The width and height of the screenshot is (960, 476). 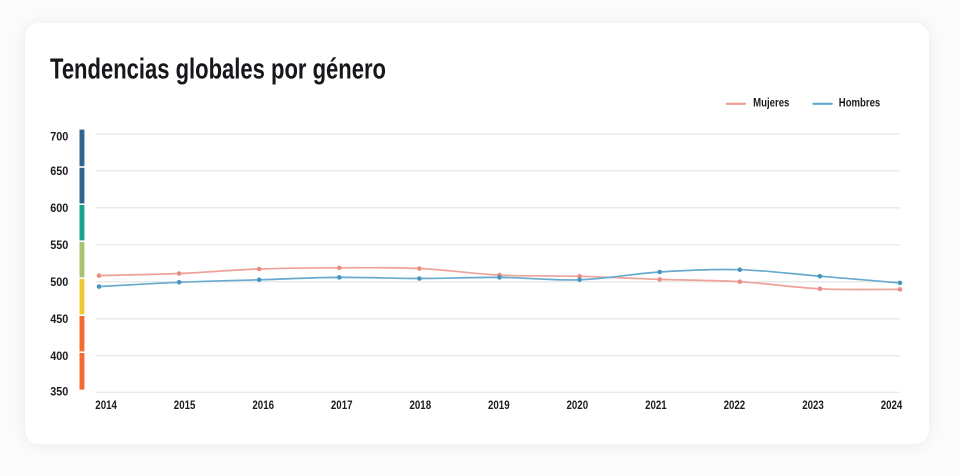 I want to click on svg-text: 700, so click(x=59, y=138).